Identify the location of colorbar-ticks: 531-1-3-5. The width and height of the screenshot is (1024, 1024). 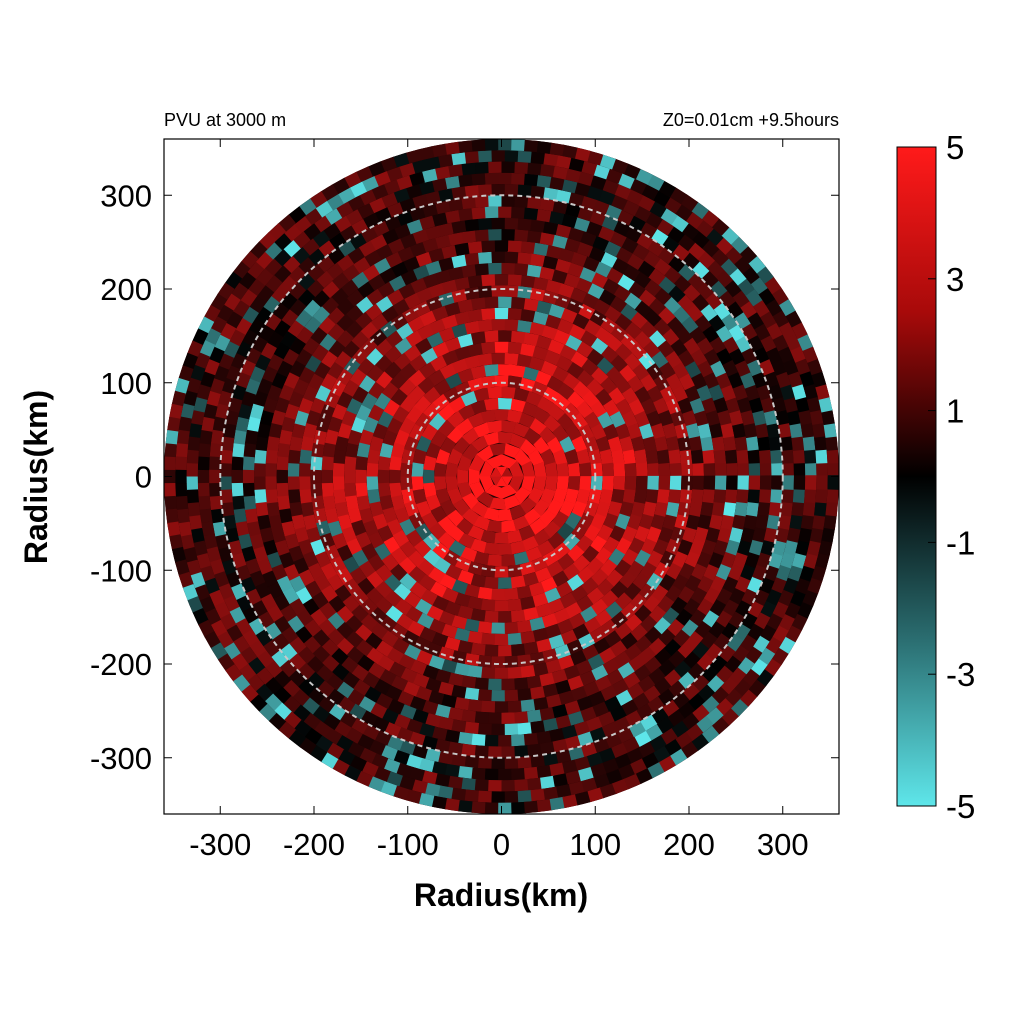
(951, 477).